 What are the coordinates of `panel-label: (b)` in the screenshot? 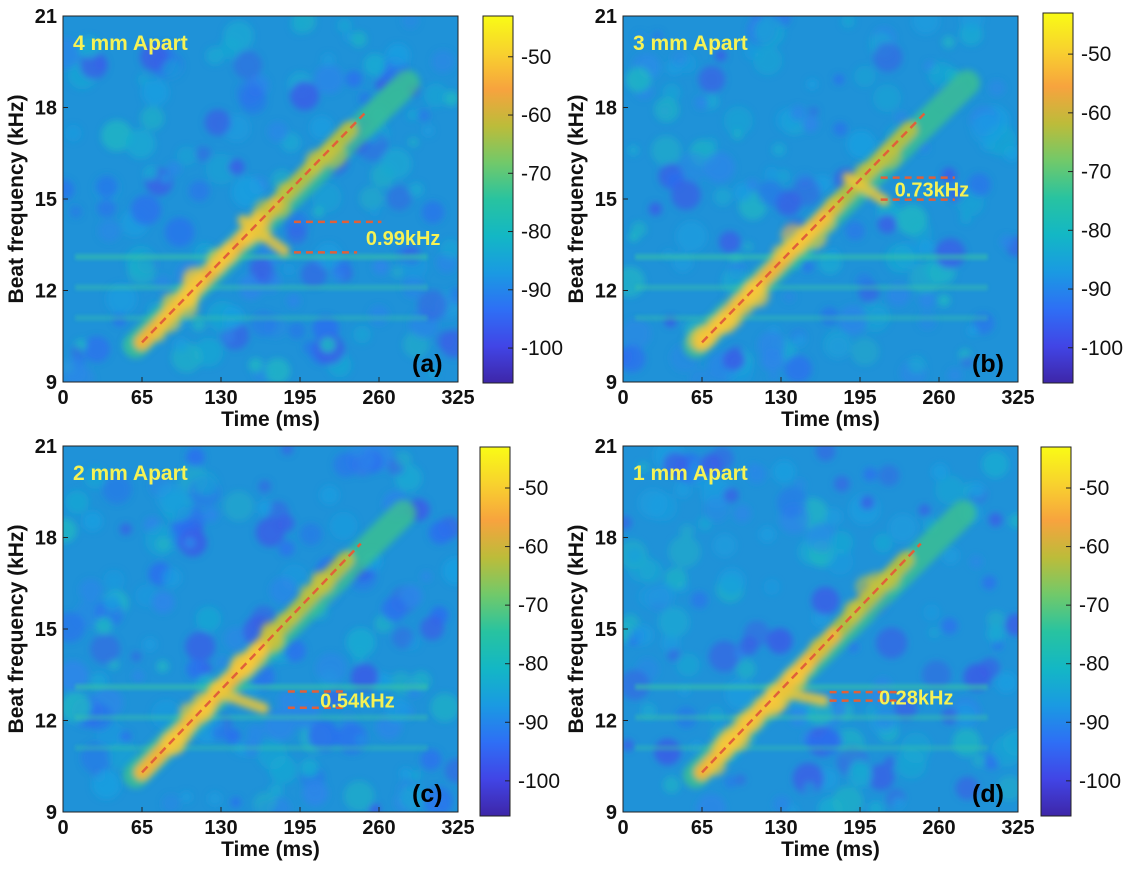 It's located at (988, 364).